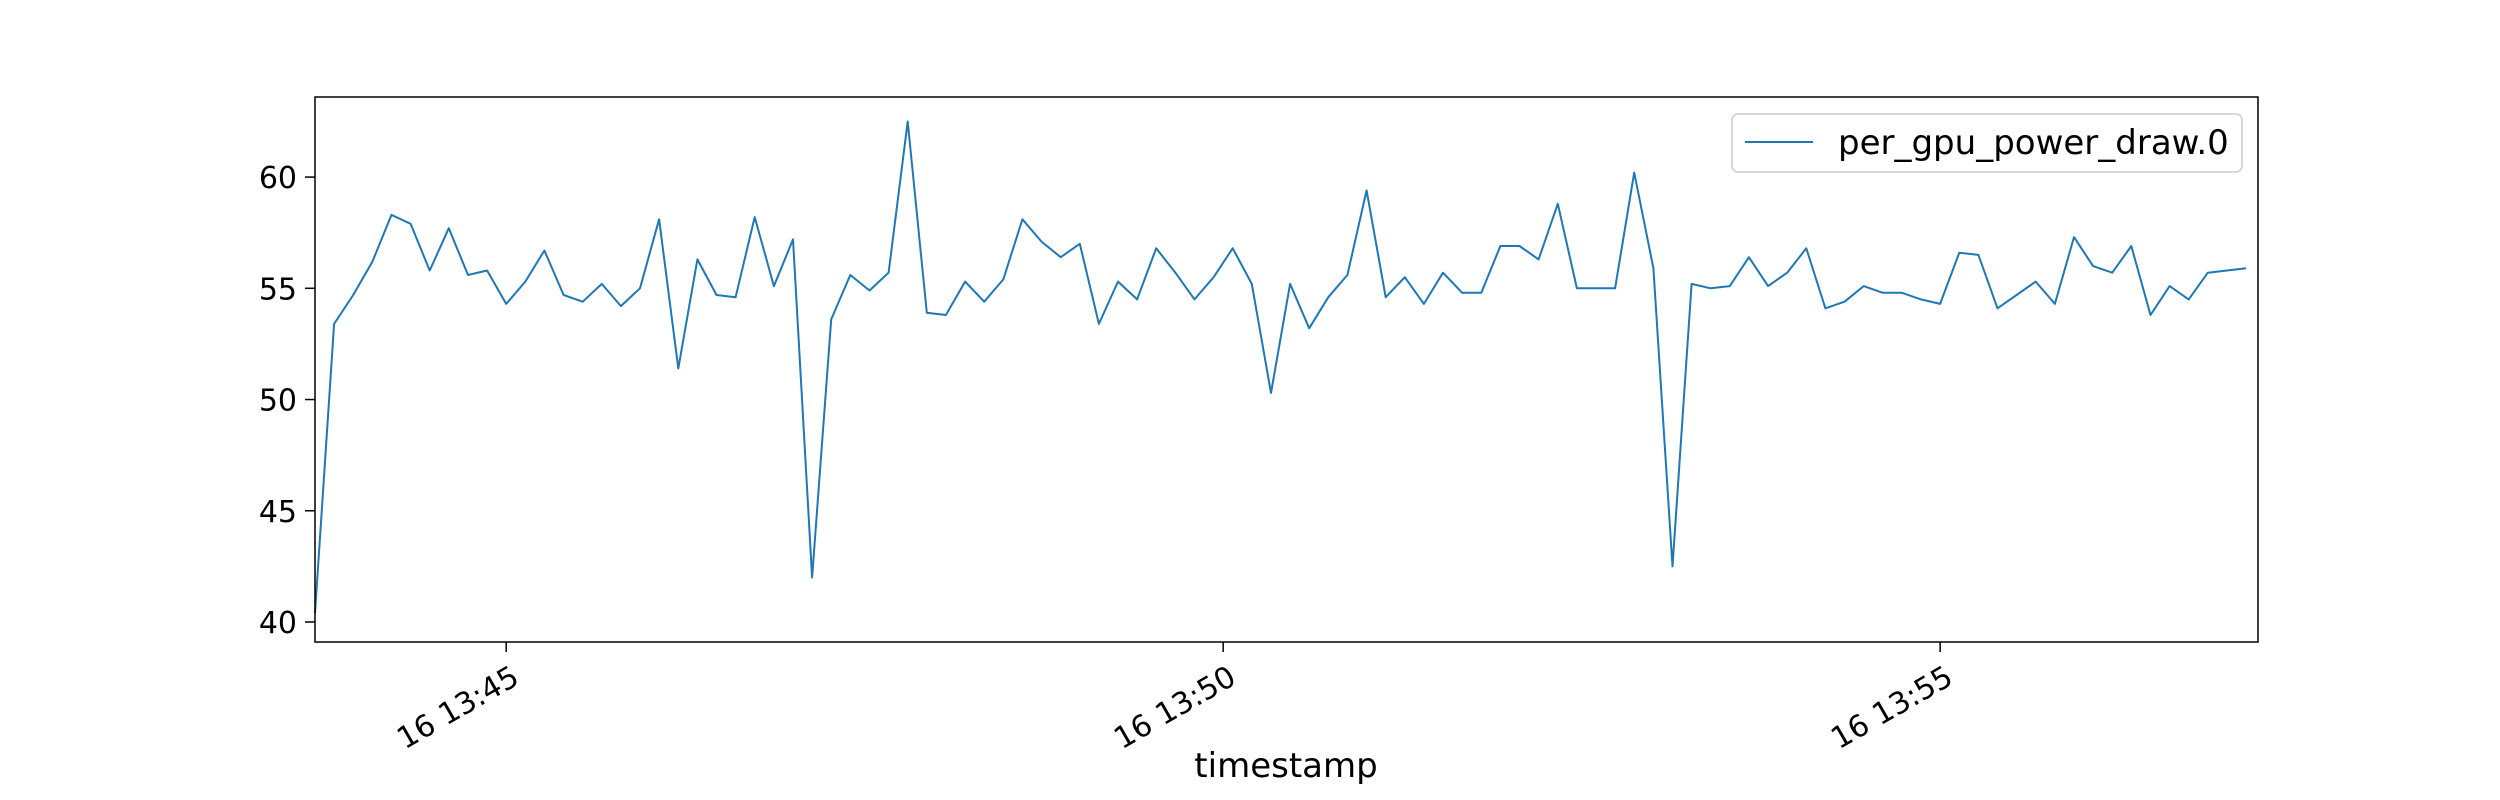 This screenshot has width=2500, height=800. What do you see at coordinates (278, 401) in the screenshot?
I see `y-tick-label: 50` at bounding box center [278, 401].